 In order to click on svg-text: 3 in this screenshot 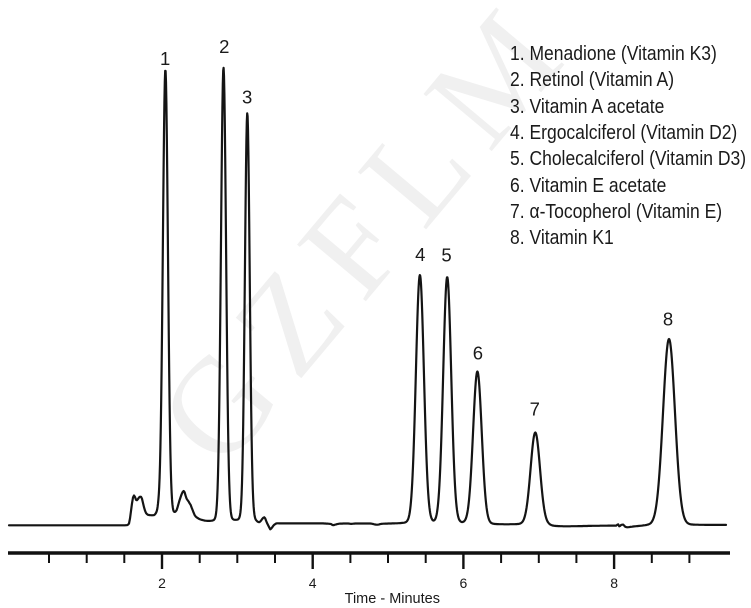, I will do `click(247, 96)`.